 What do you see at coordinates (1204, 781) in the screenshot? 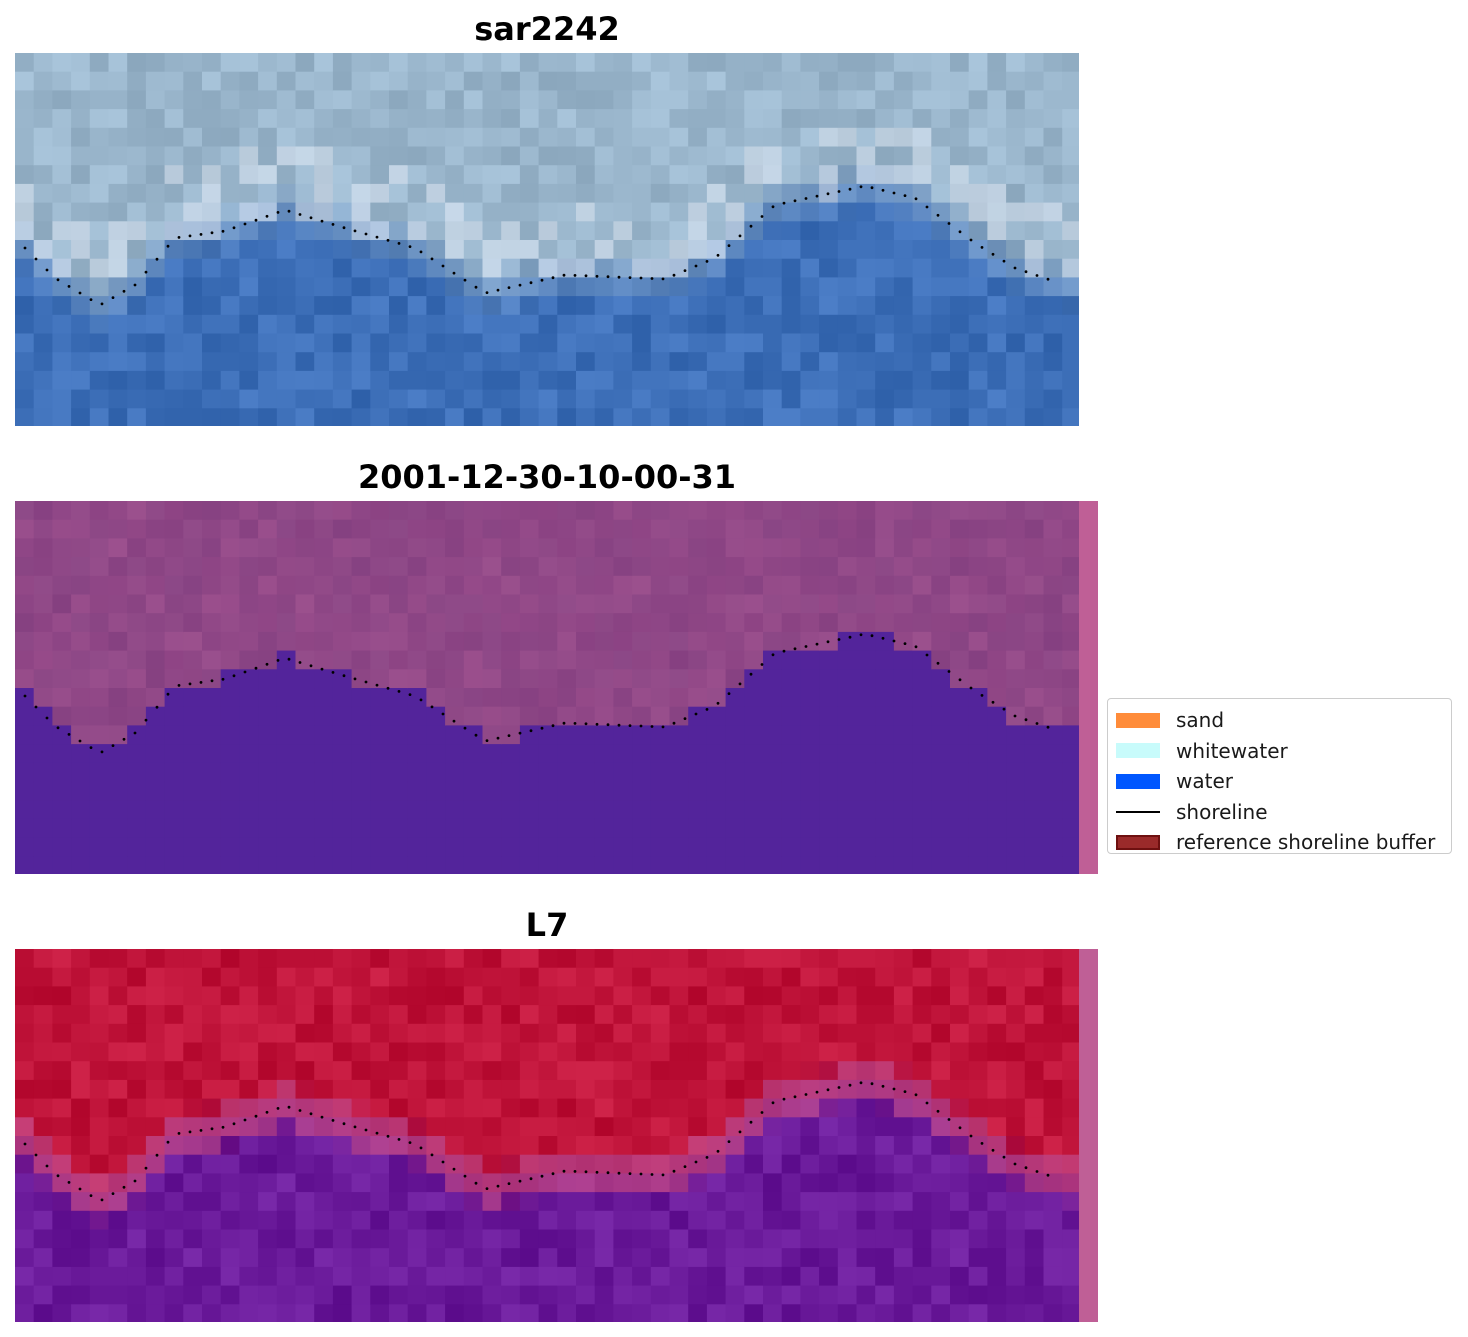
I see `legend-label: water` at bounding box center [1204, 781].